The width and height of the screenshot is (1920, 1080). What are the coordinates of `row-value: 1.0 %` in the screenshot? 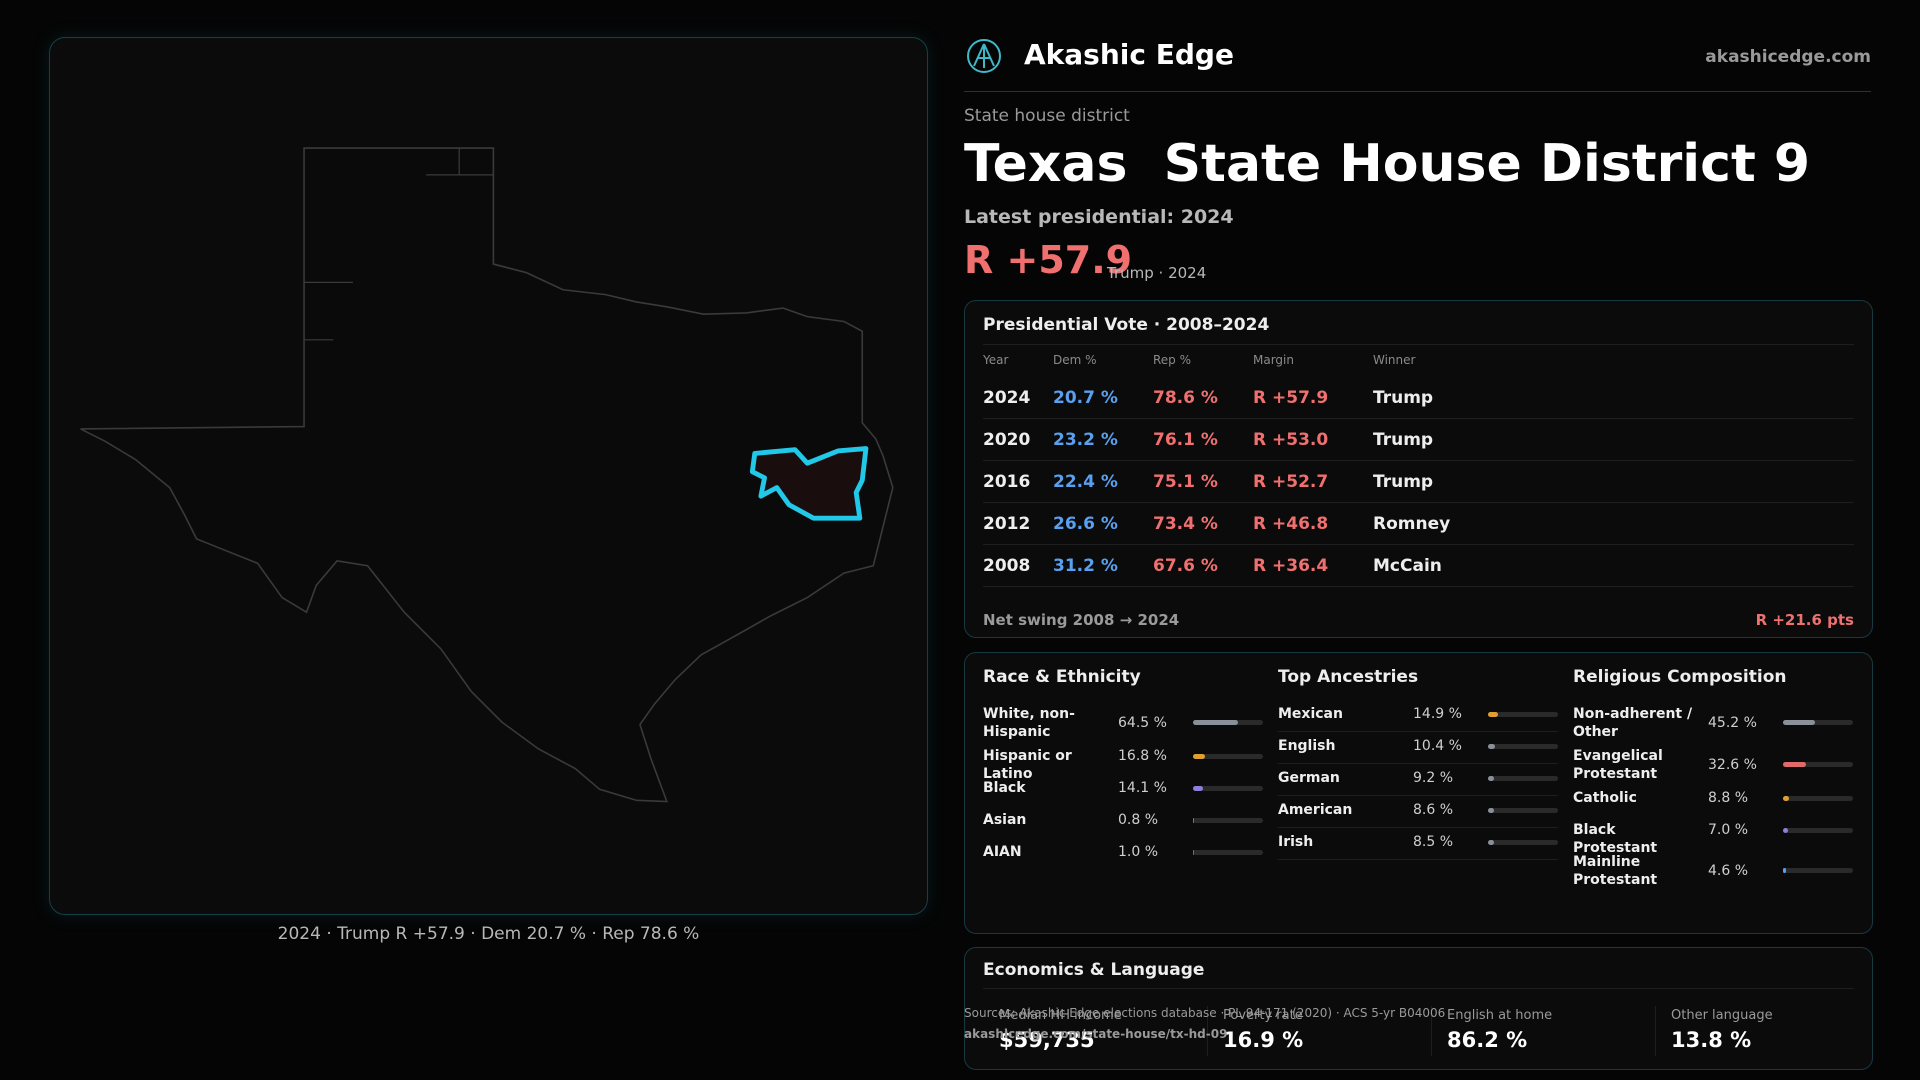 It's located at (1138, 852).